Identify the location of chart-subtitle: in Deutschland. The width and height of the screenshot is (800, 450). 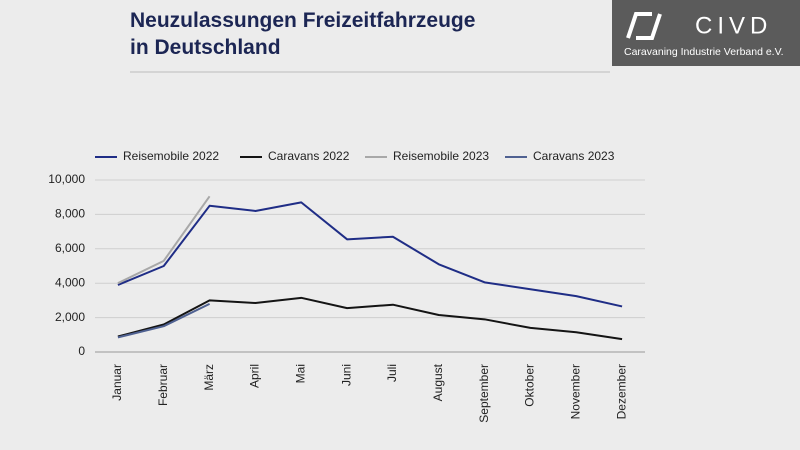
(205, 47).